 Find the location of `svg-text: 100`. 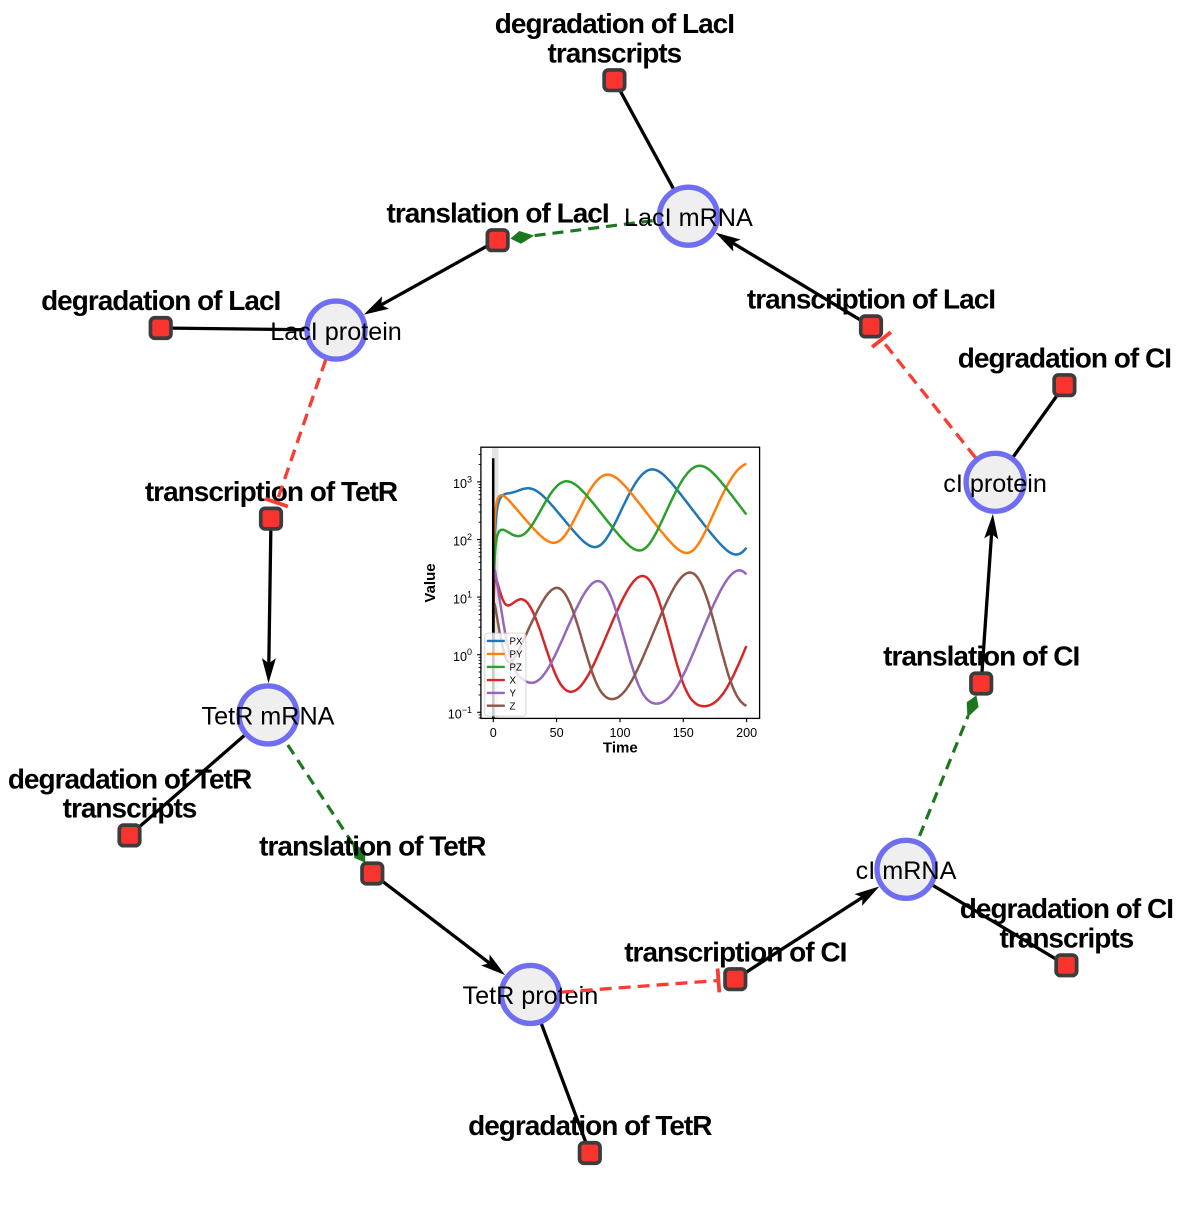

svg-text: 100 is located at coordinates (619, 733).